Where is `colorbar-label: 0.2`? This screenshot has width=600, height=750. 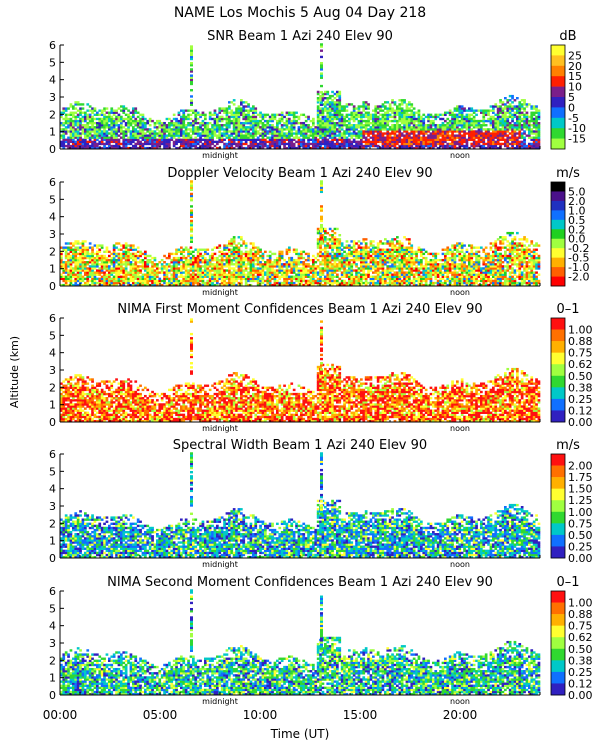 colorbar-label: 0.2 is located at coordinates (577, 229).